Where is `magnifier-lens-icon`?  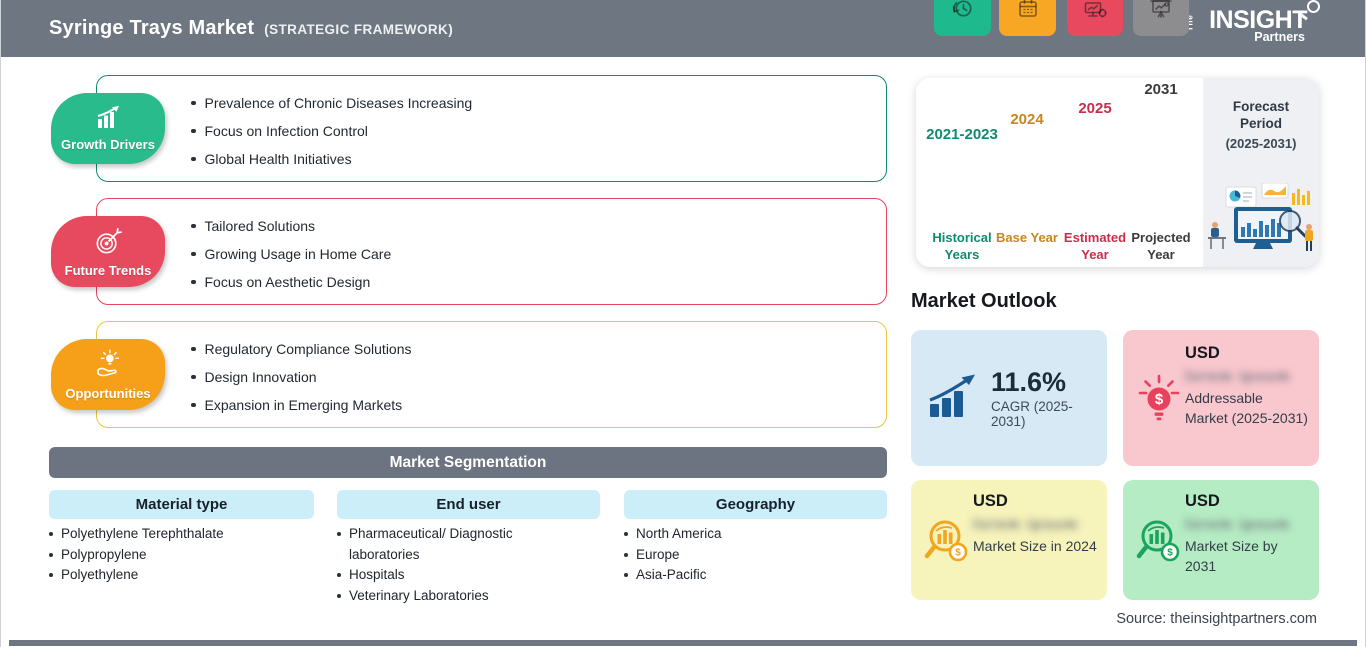
magnifier-lens-icon is located at coordinates (1313, 6).